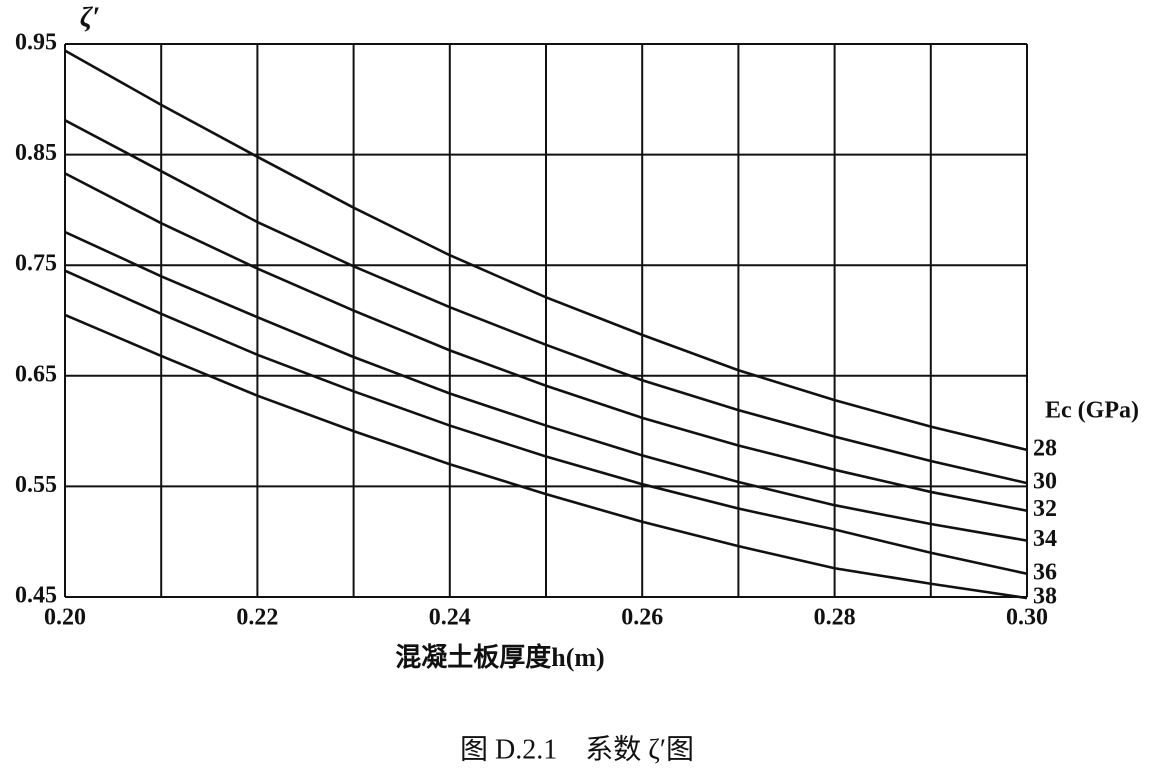 The height and width of the screenshot is (780, 1154). What do you see at coordinates (1045, 539) in the screenshot?
I see `series-label: 34` at bounding box center [1045, 539].